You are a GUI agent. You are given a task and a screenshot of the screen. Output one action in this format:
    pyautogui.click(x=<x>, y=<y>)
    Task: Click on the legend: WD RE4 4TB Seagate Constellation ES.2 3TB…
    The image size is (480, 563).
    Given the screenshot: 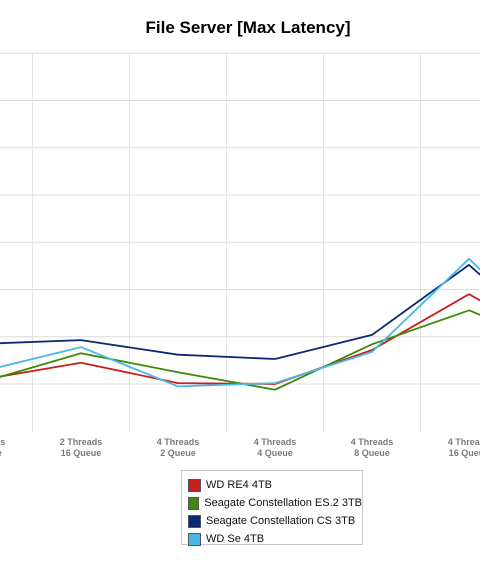 What is the action you would take?
    pyautogui.click(x=272, y=509)
    